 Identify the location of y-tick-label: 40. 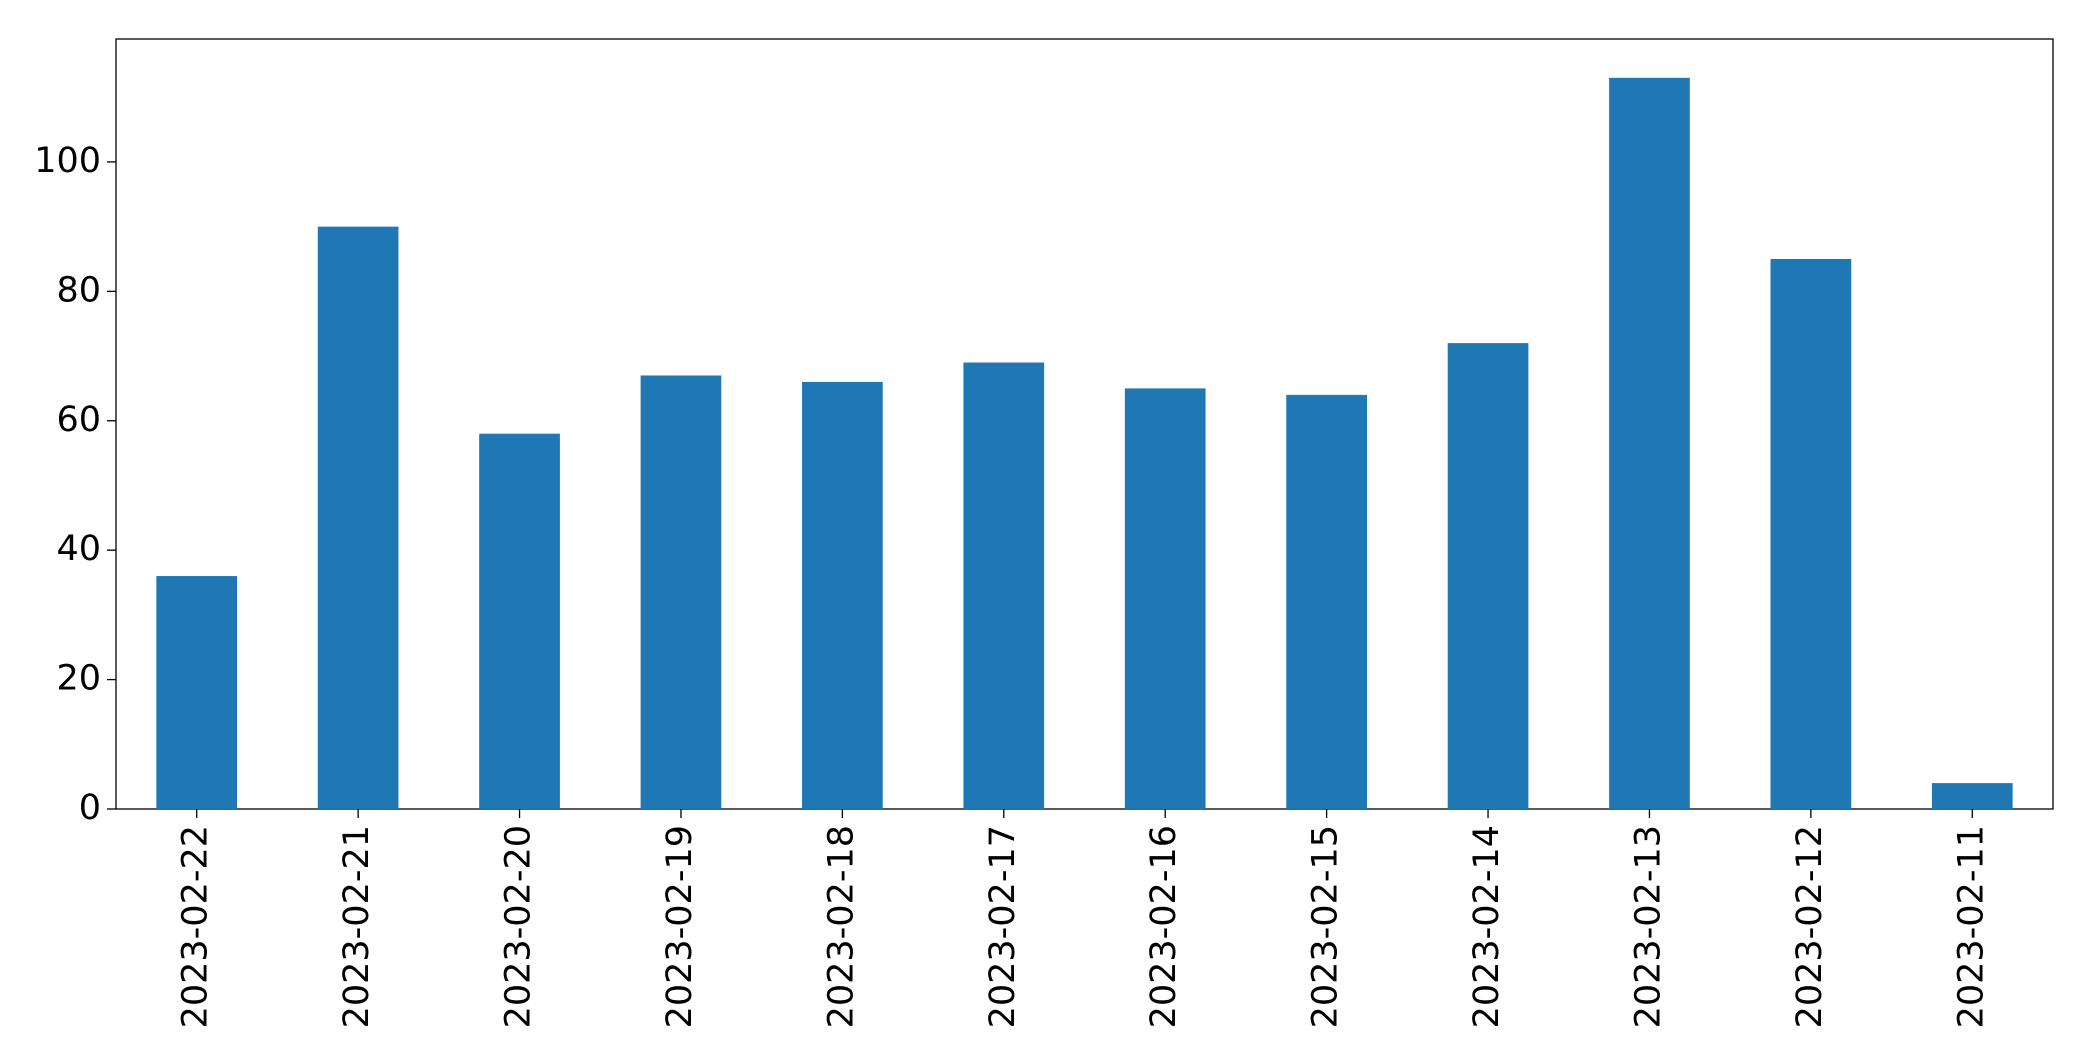
(78, 549).